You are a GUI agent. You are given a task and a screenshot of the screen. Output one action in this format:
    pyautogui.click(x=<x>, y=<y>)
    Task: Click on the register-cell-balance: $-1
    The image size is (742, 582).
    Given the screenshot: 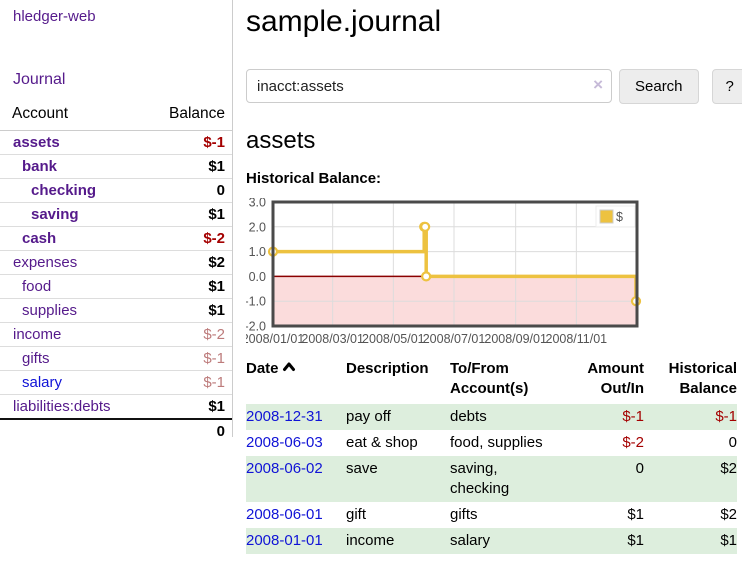 What is the action you would take?
    pyautogui.click(x=690, y=417)
    